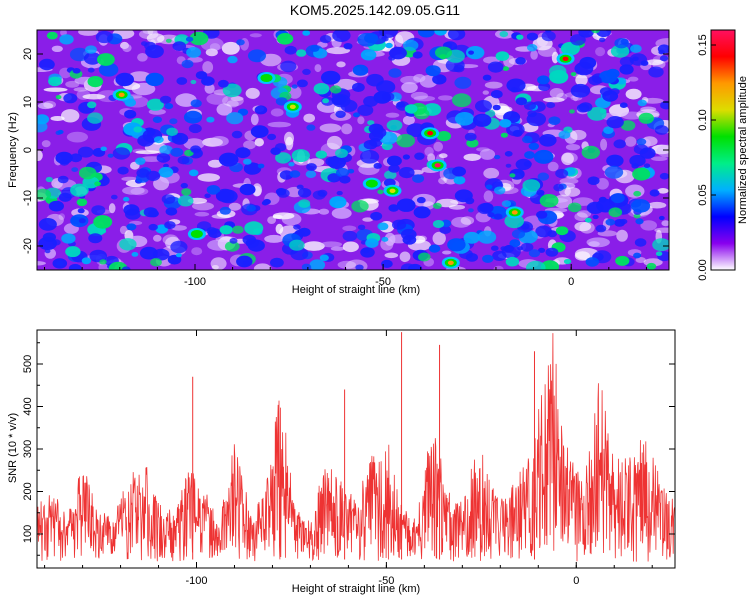 This screenshot has width=750, height=600. What do you see at coordinates (356, 589) in the screenshot?
I see `snr-x-label: Height of straight line (km)` at bounding box center [356, 589].